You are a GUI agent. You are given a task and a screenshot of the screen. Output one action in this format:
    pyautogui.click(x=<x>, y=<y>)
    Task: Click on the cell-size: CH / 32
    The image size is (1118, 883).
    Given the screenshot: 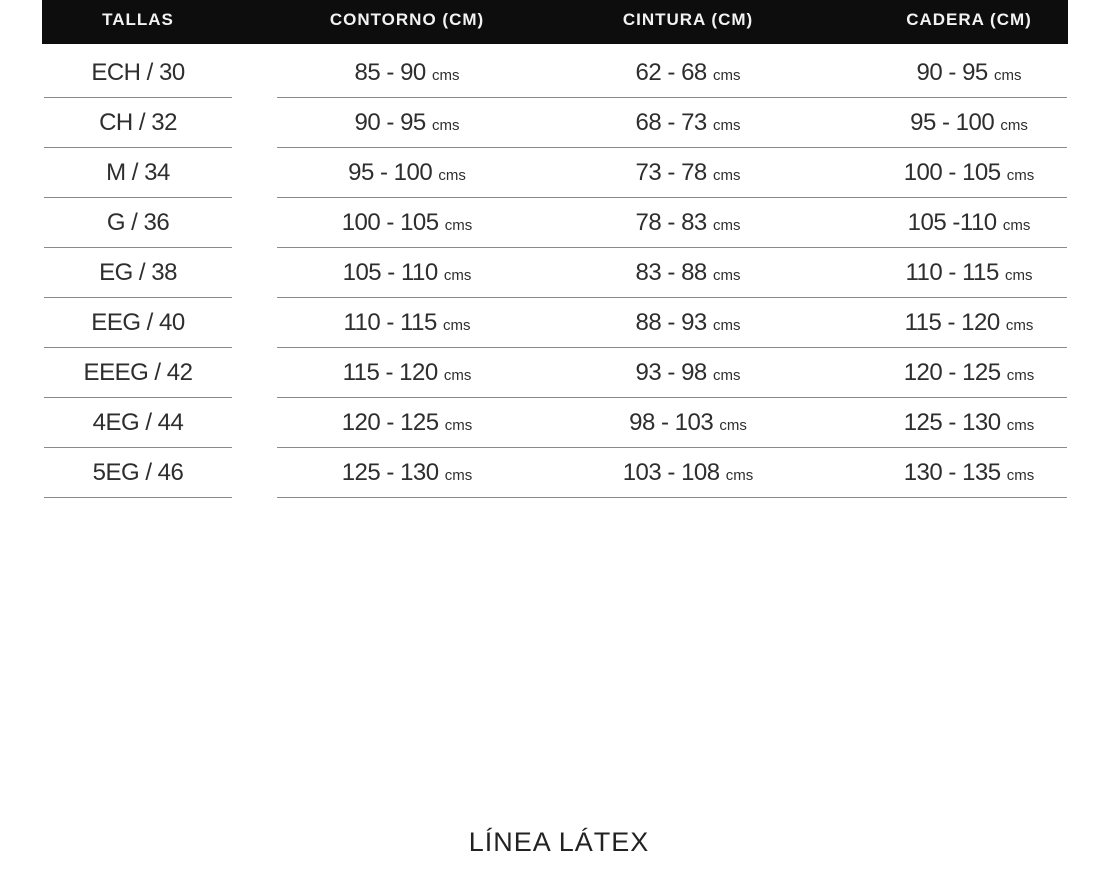 What is the action you would take?
    pyautogui.click(x=138, y=123)
    